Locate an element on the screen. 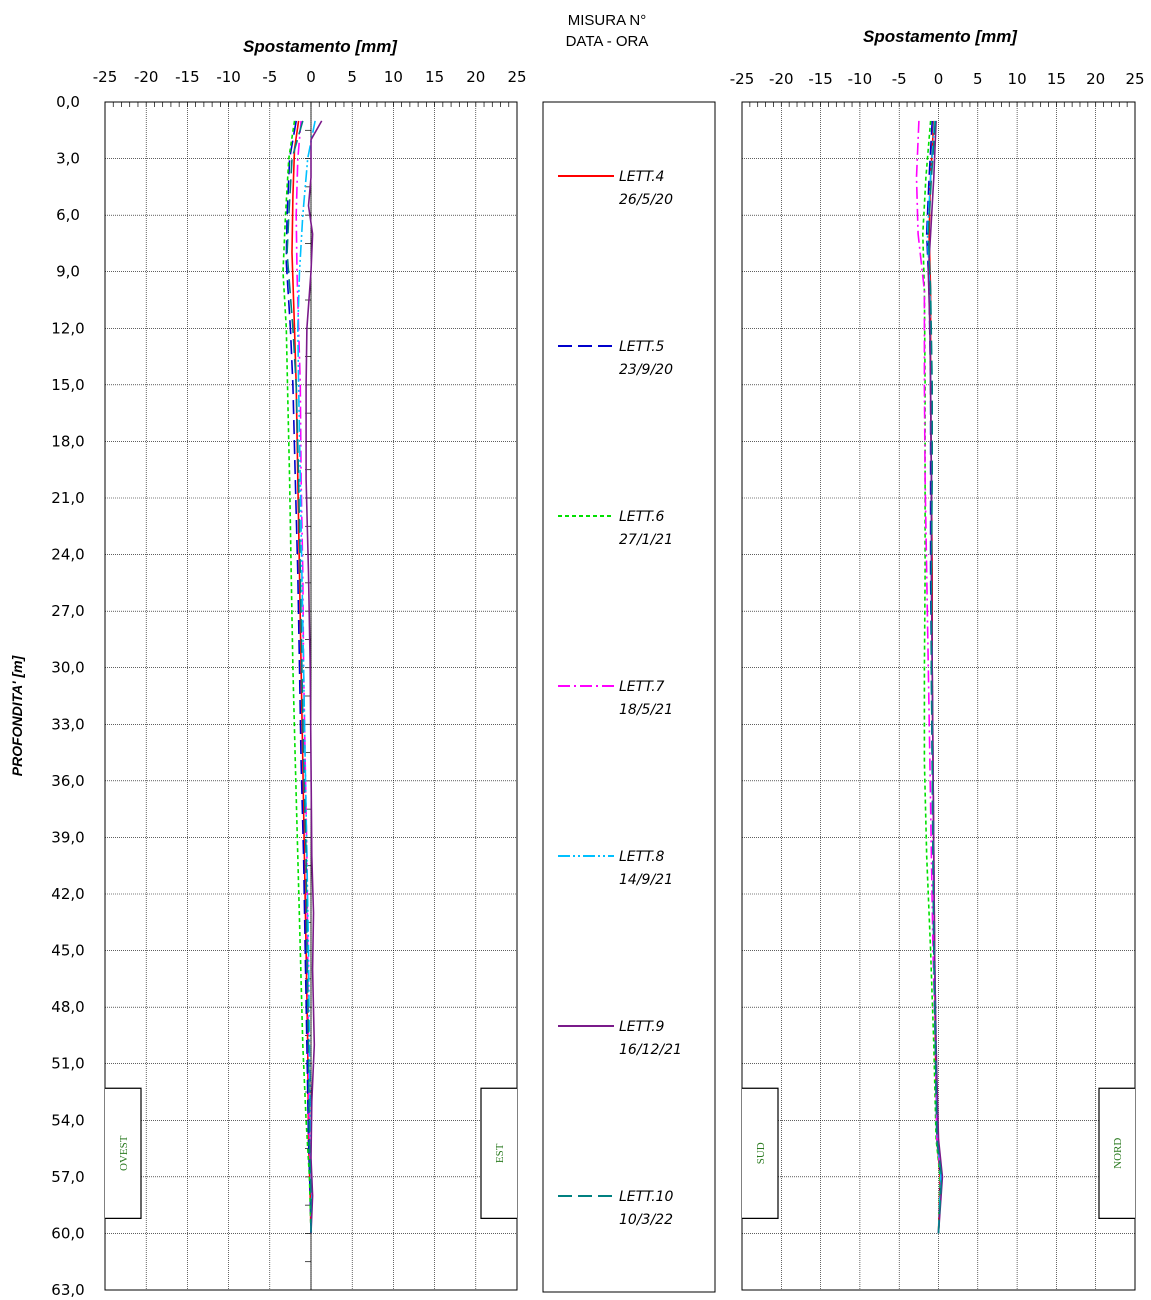  legend-entry-date: 26/5/20 is located at coordinates (646, 200).